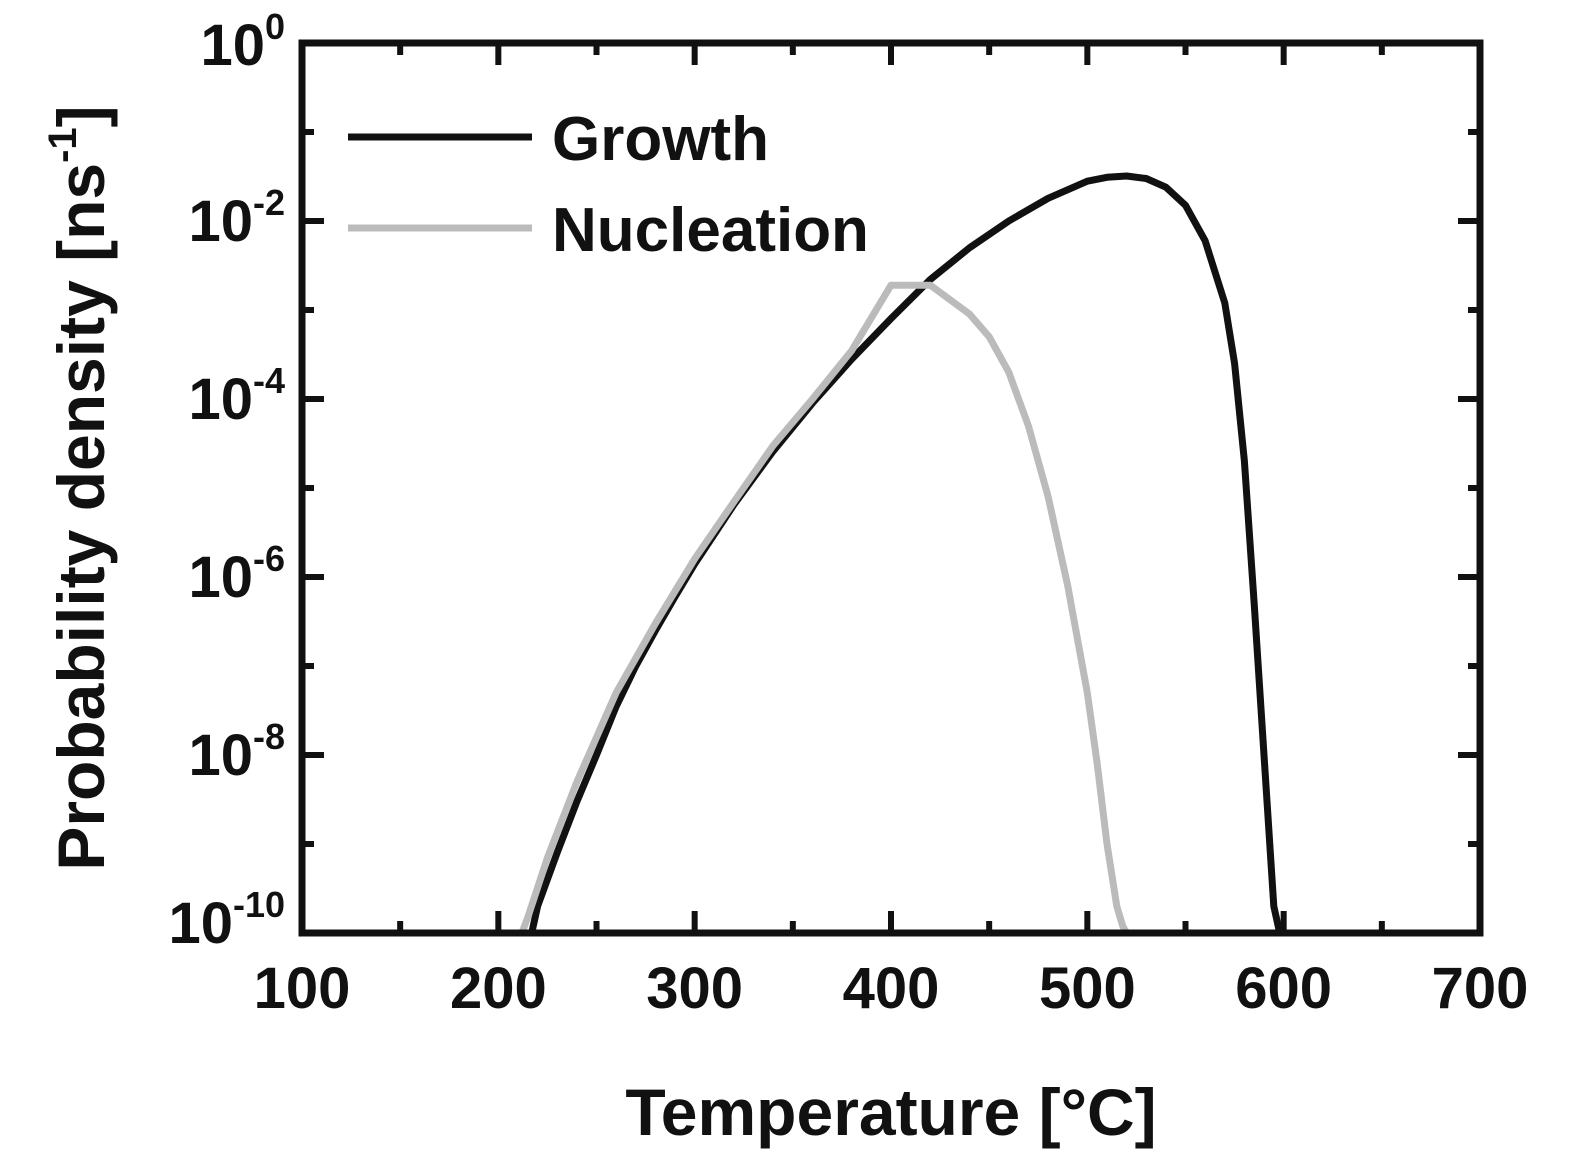 The height and width of the screenshot is (1153, 1575). What do you see at coordinates (275, 26) in the screenshot?
I see `y-tick-exponent-5: 0` at bounding box center [275, 26].